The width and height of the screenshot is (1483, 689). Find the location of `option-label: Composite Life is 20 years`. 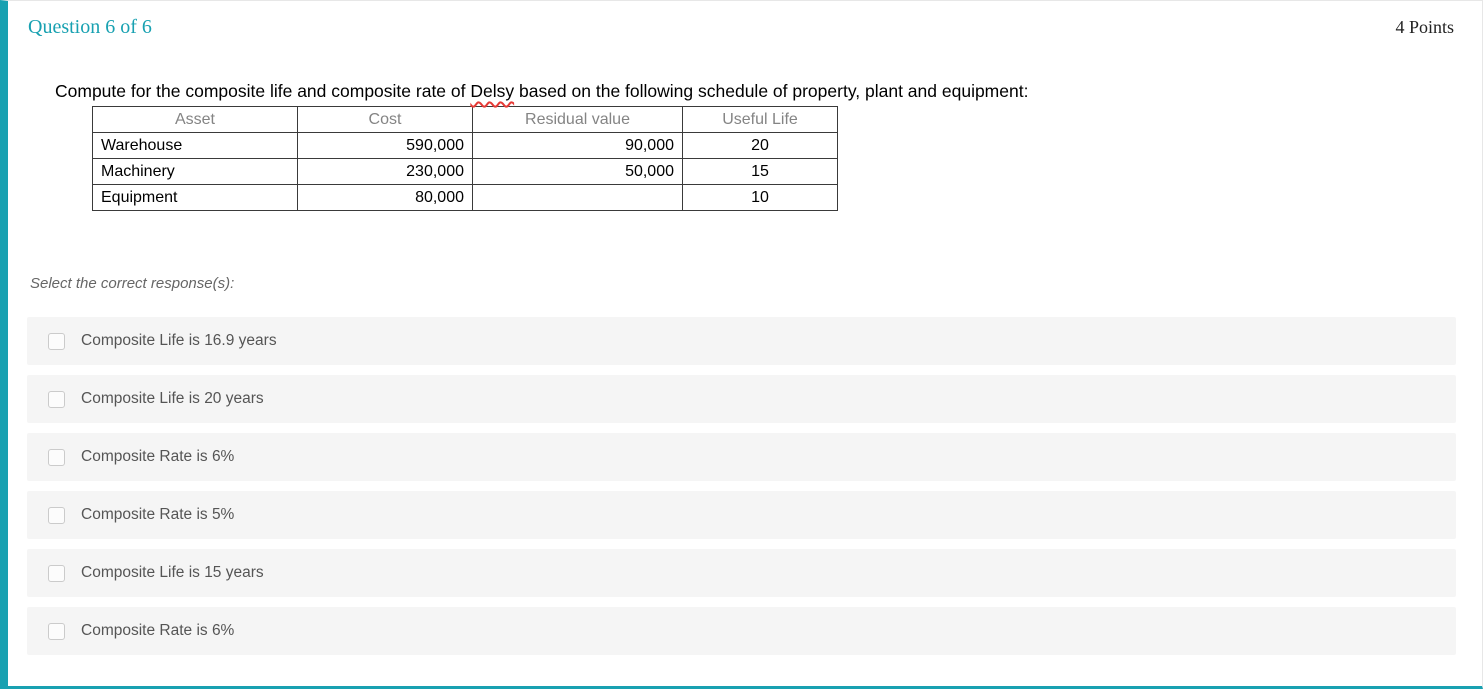

option-label: Composite Life is 20 years is located at coordinates (172, 398).